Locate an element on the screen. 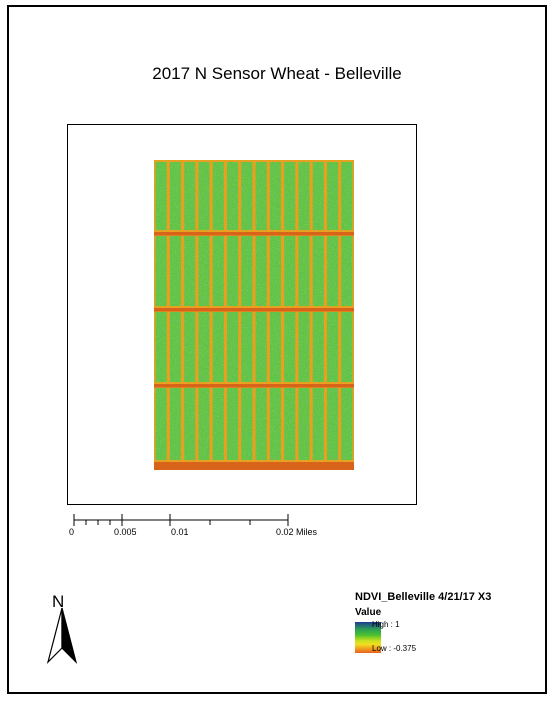 Image resolution: width=554 pixels, height=701 pixels. map-title: 2017 N Sensor Wheat - Belleville is located at coordinates (277, 73).